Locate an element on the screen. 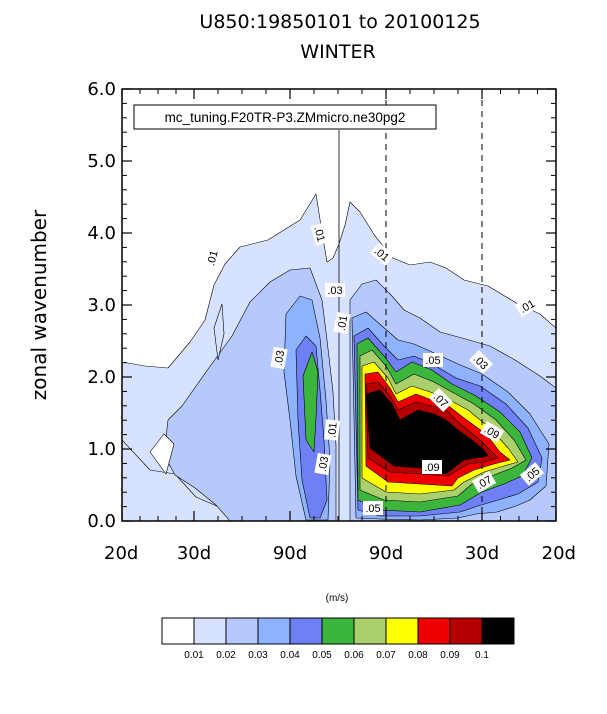 The height and width of the screenshot is (714, 607). colorbar-label: 0.02 is located at coordinates (226, 655).